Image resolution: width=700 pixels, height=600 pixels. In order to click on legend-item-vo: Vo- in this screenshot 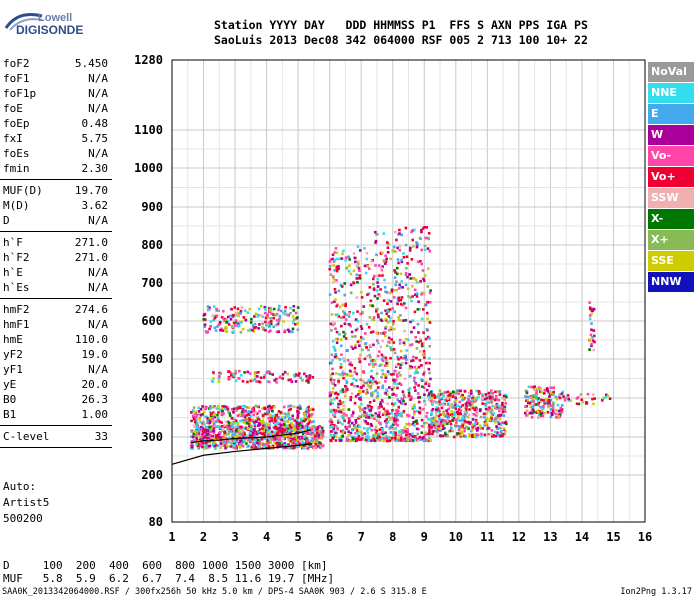, I will do `click(671, 156)`.